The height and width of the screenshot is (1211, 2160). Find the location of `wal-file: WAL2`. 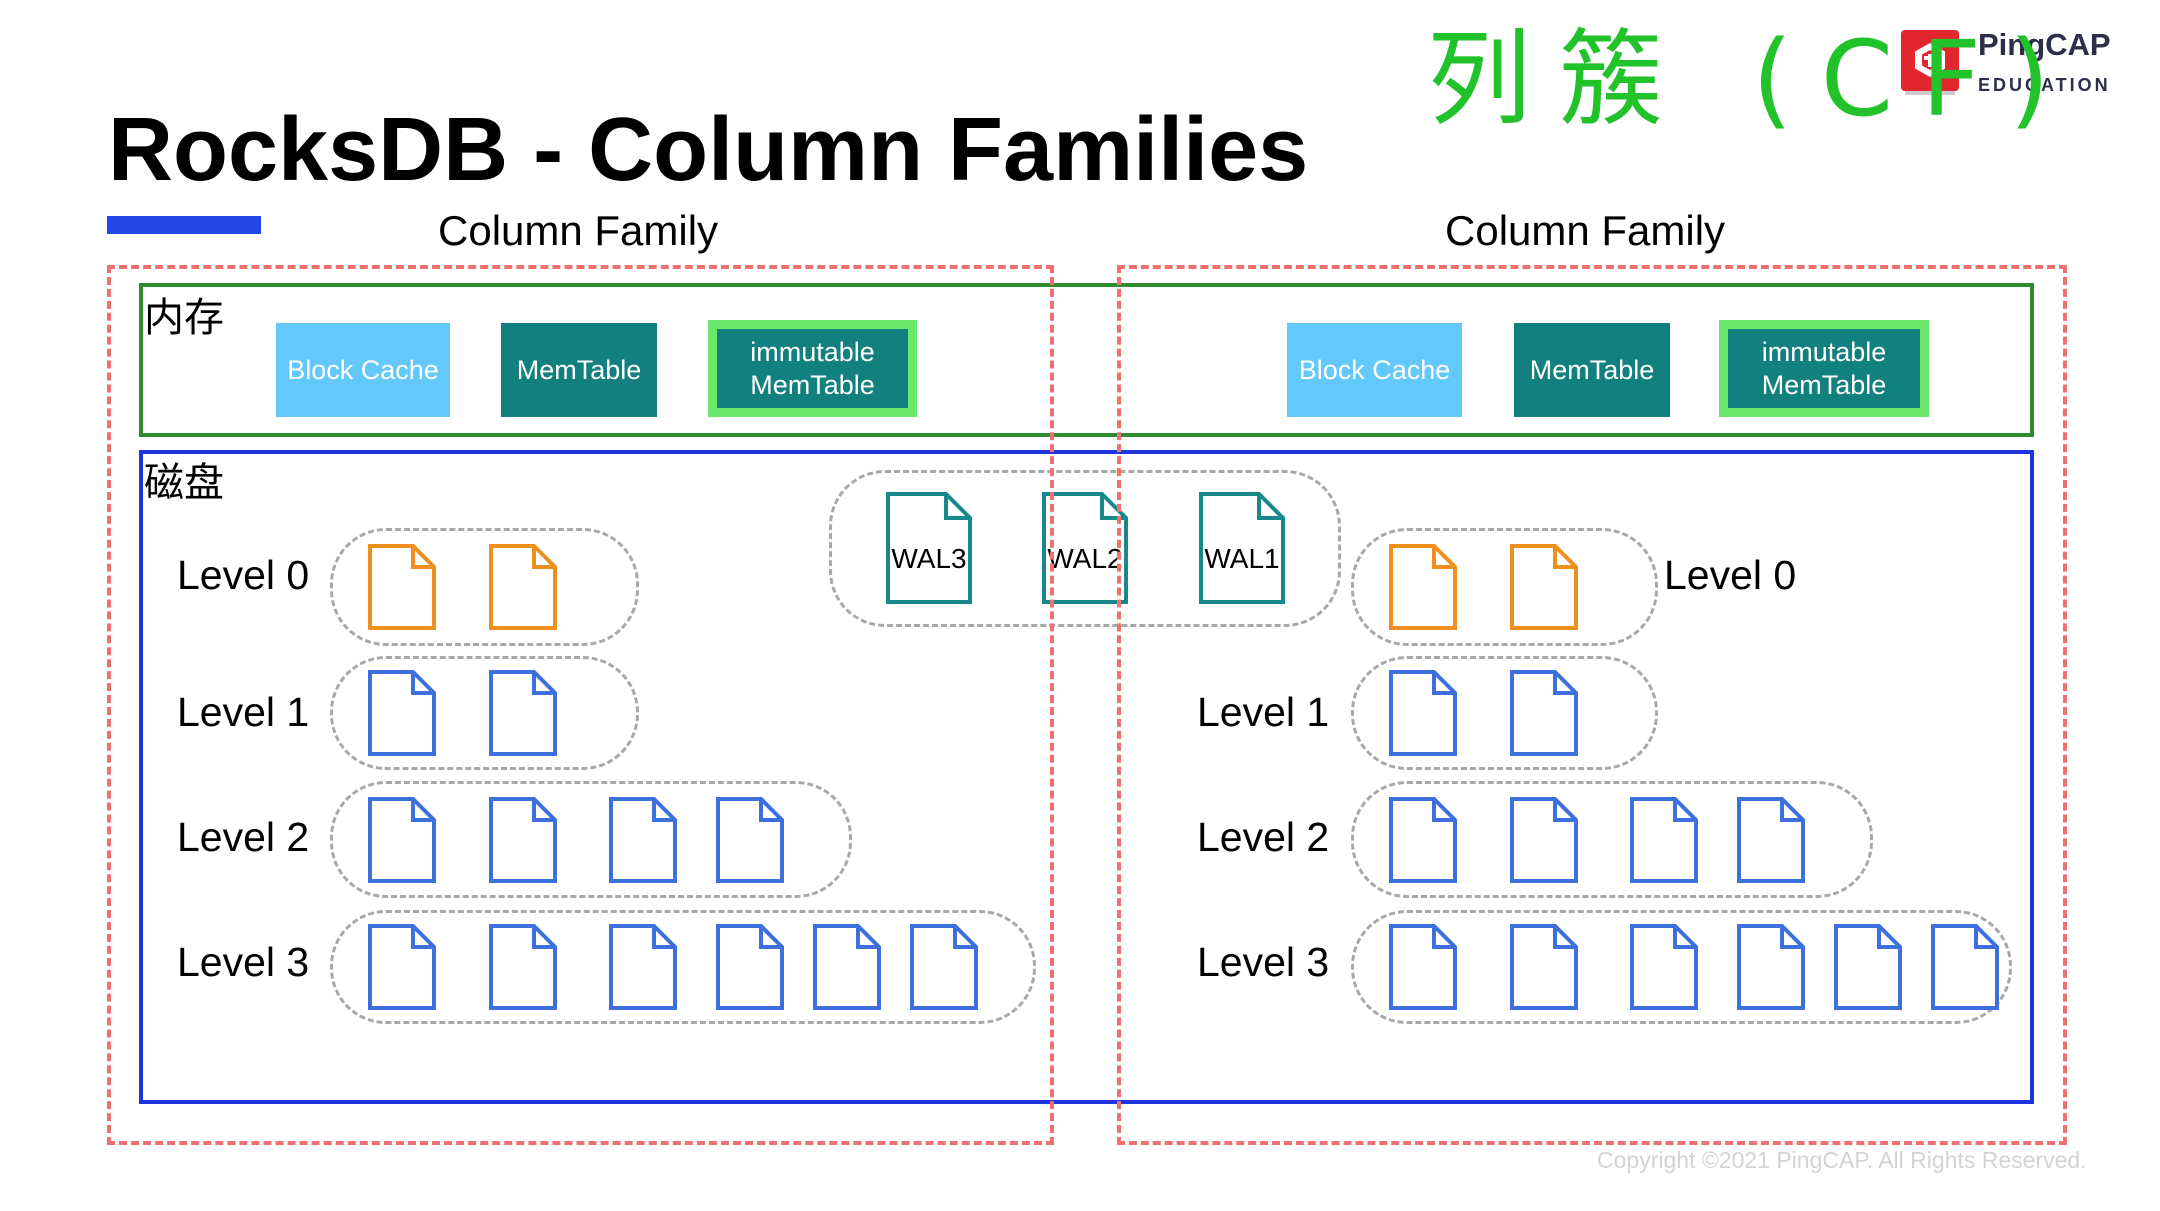

wal-file: WAL2 is located at coordinates (1085, 548).